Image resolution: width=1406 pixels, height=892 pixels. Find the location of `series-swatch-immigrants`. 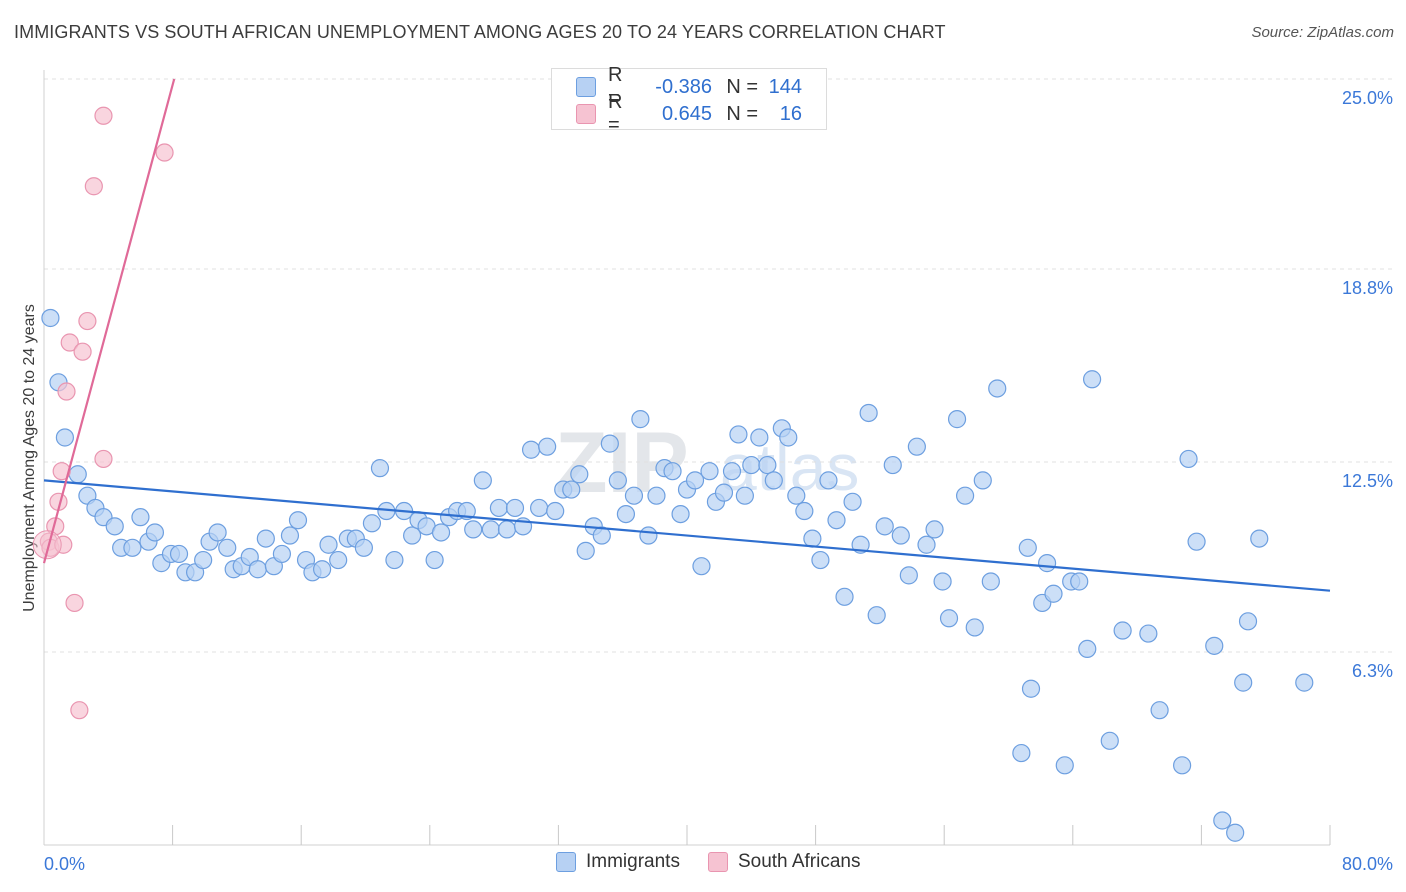

series-swatch-immigrants is located at coordinates (566, 862).